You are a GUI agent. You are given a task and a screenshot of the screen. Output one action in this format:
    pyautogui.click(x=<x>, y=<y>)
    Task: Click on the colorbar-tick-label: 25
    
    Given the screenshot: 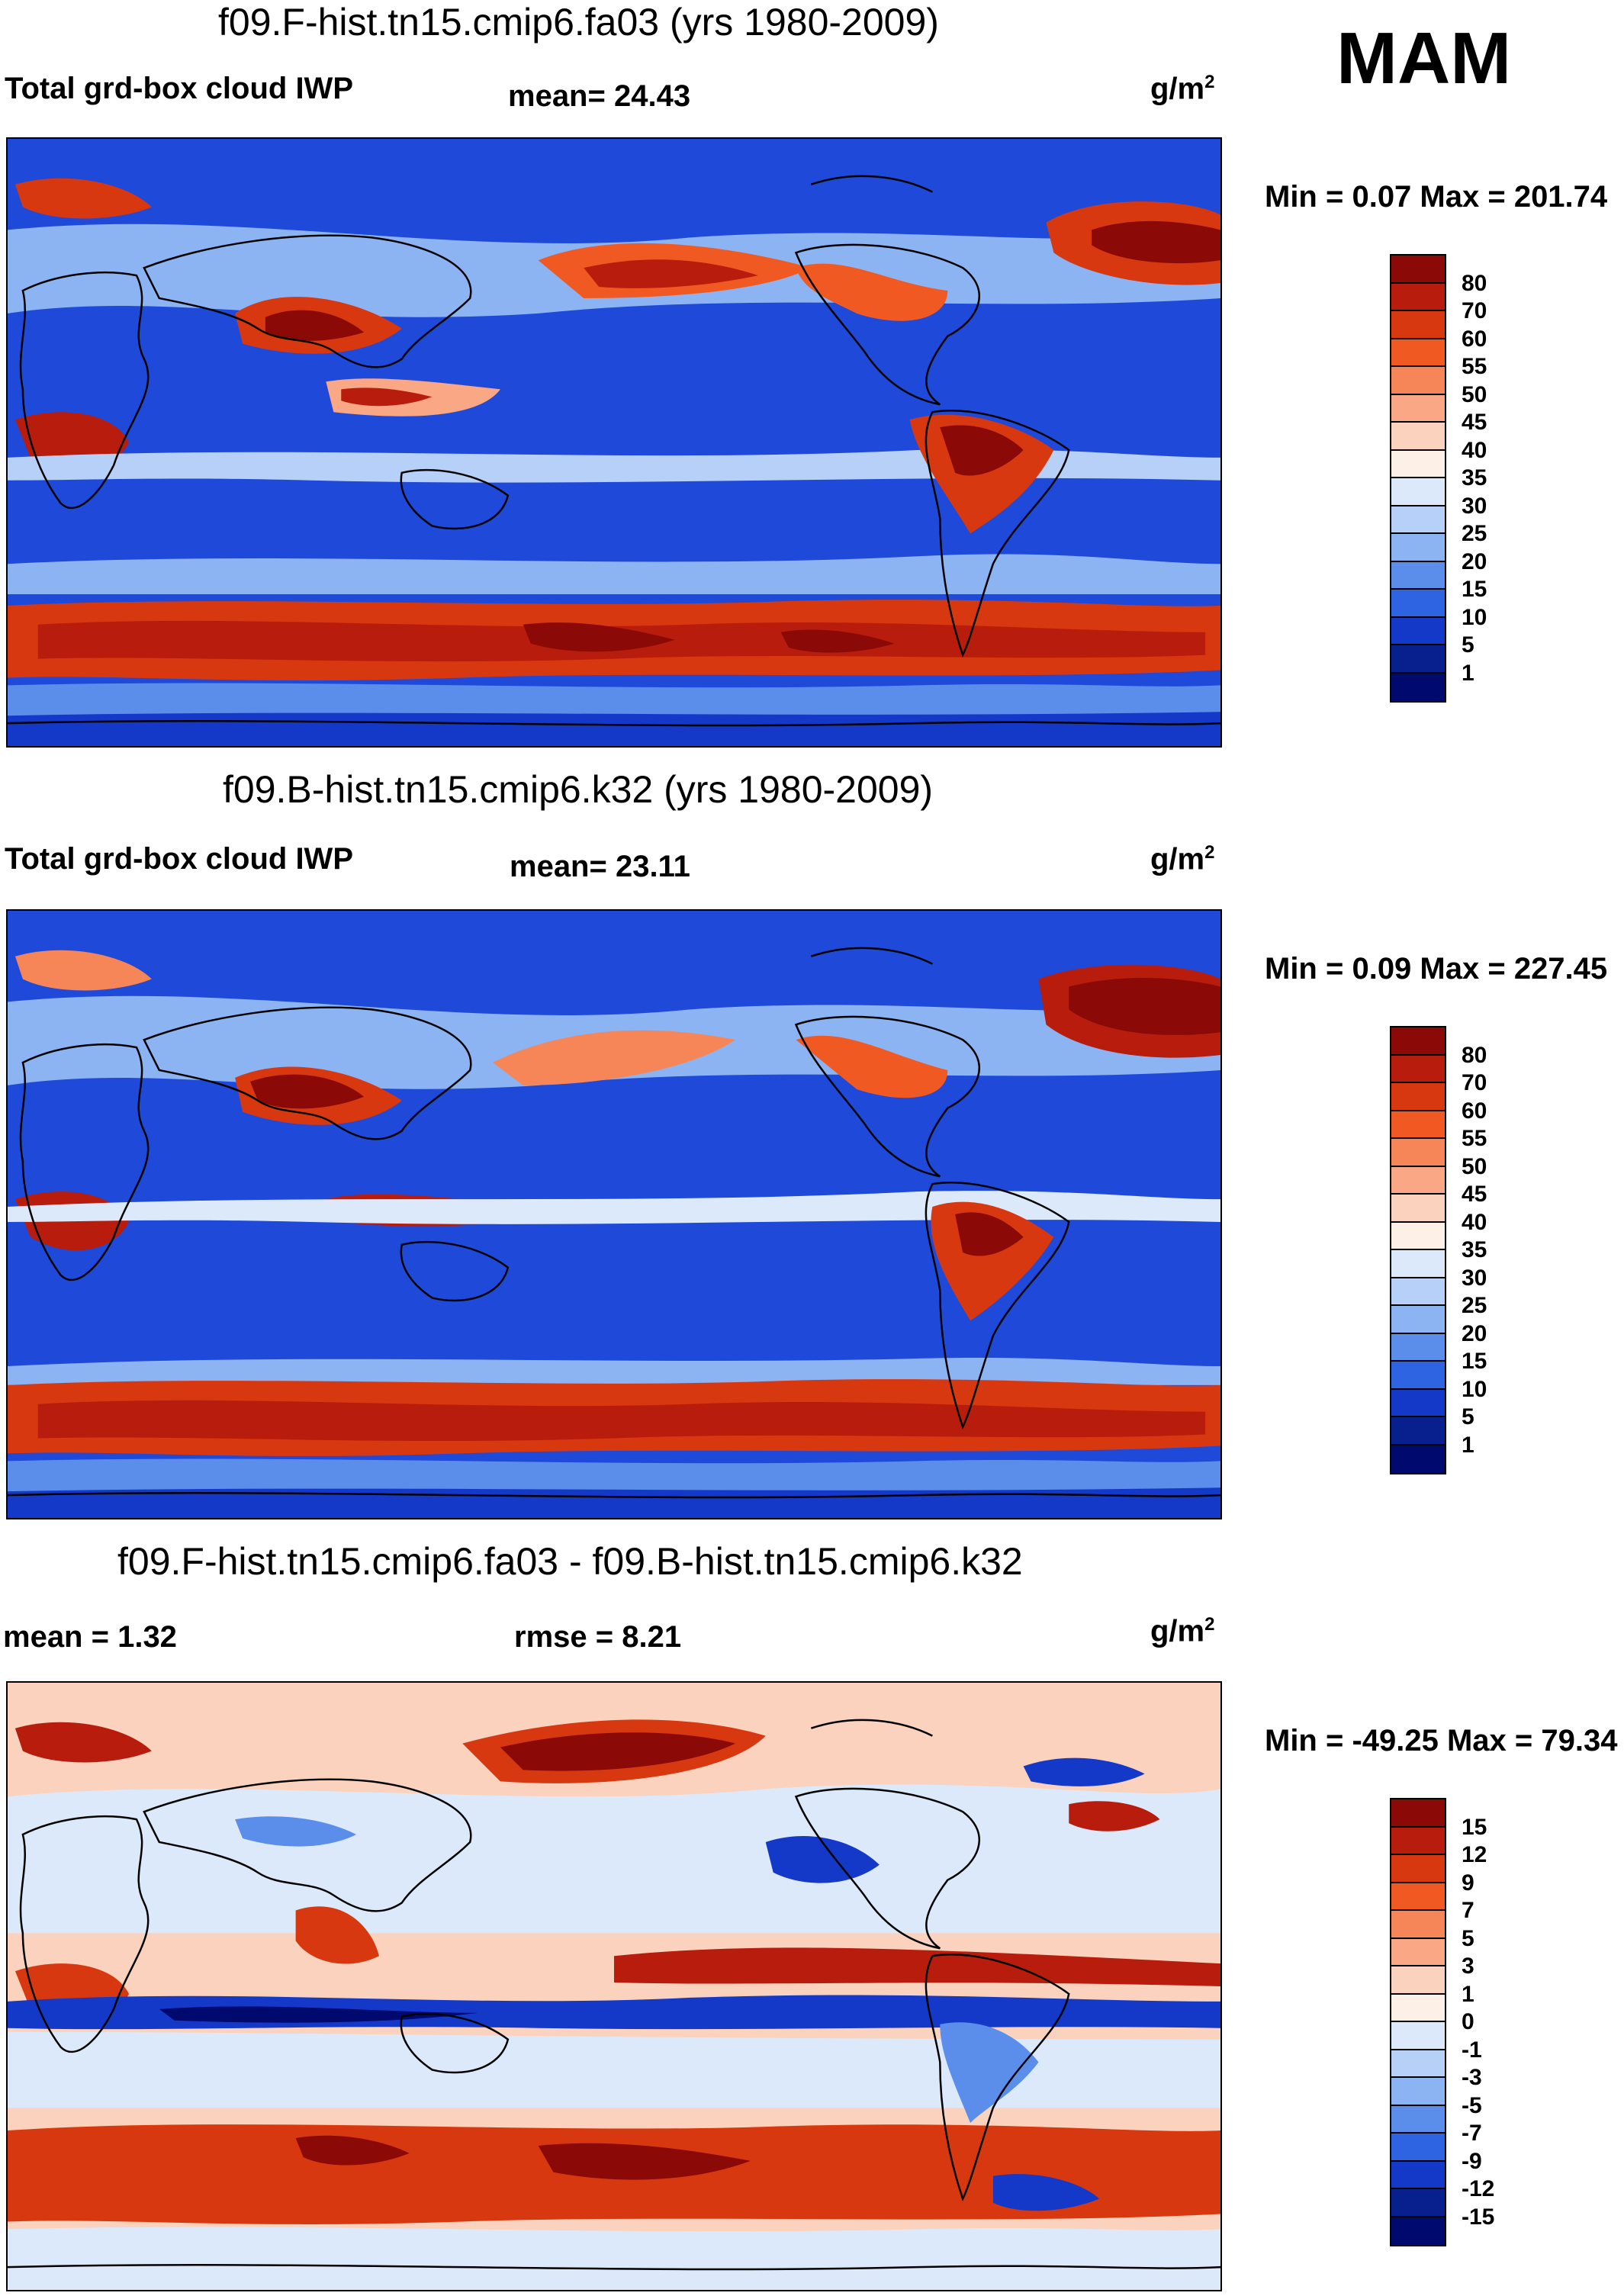 What is the action you would take?
    pyautogui.click(x=1474, y=1306)
    